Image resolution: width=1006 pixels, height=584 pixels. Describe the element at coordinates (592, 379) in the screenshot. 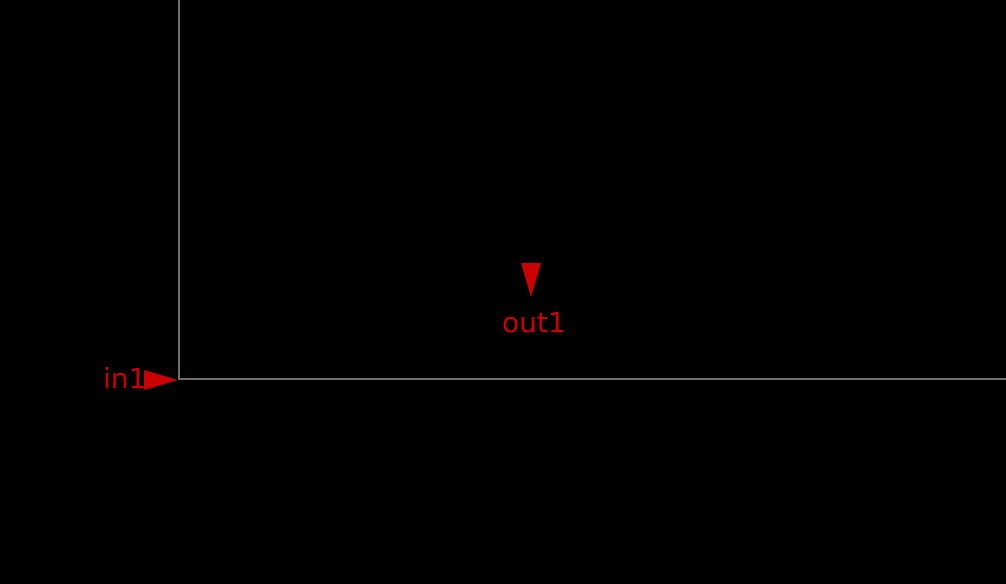

I see `wire-horizontal` at that location.